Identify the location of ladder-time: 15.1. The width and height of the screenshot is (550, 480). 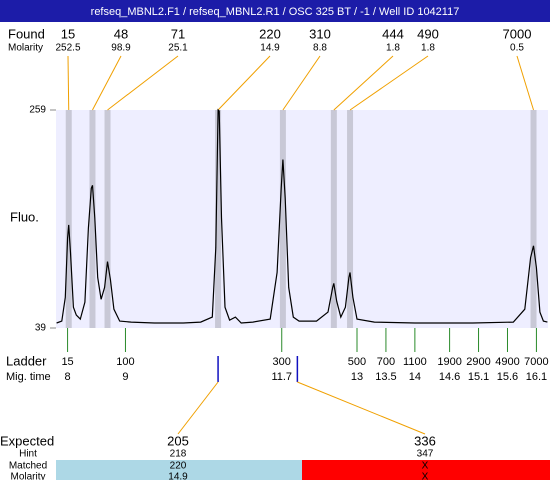
(478, 377).